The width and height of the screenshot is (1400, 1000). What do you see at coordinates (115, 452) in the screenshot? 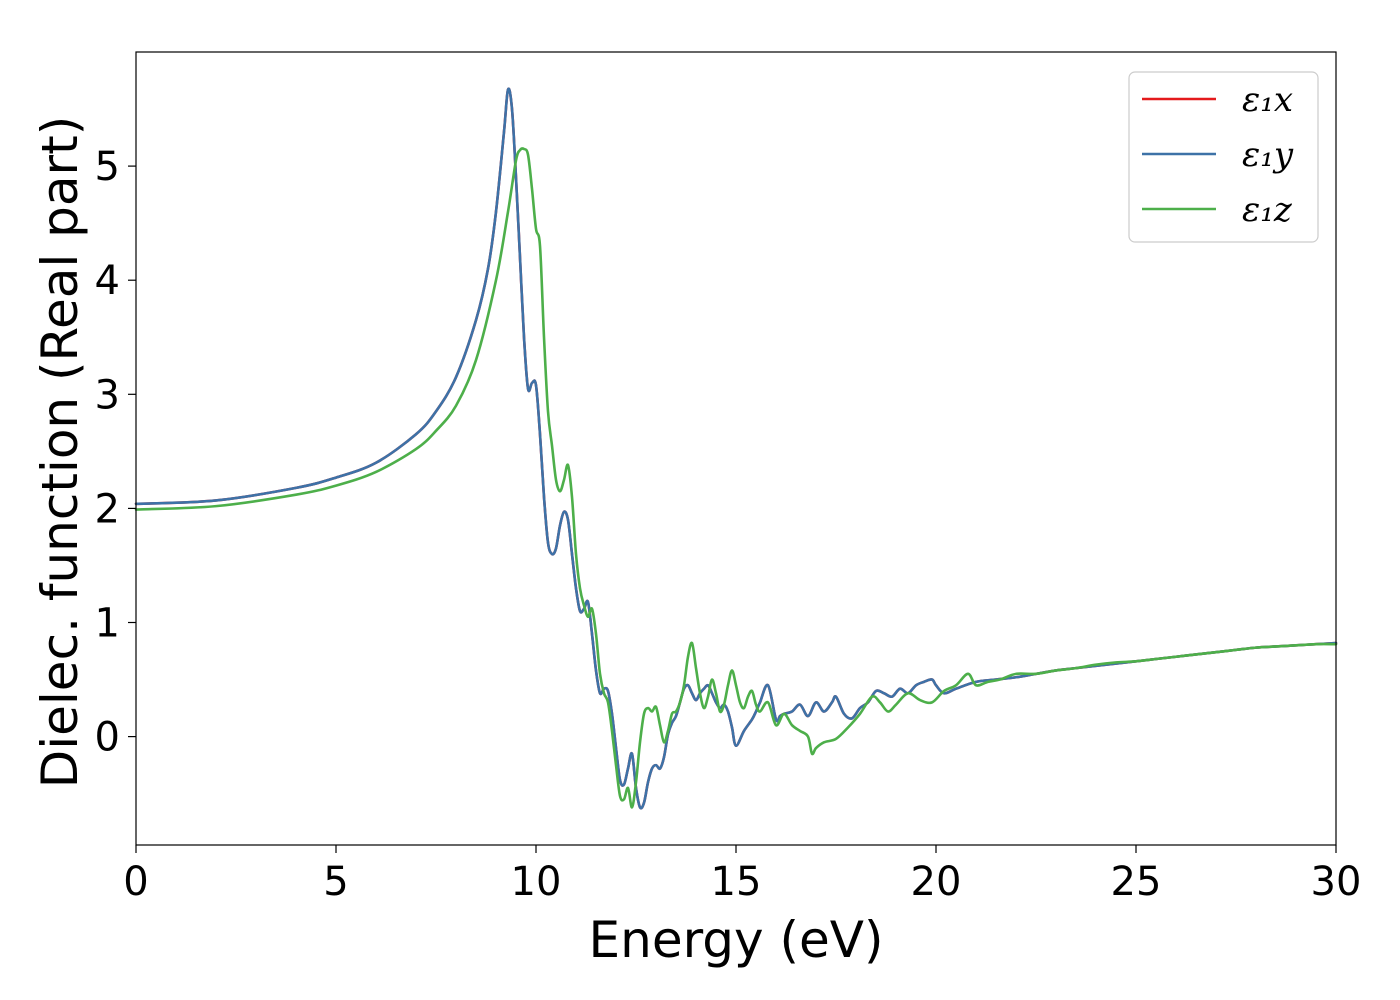
I see `y-axis-ticks: 0 1 2 3 4 5` at bounding box center [115, 452].